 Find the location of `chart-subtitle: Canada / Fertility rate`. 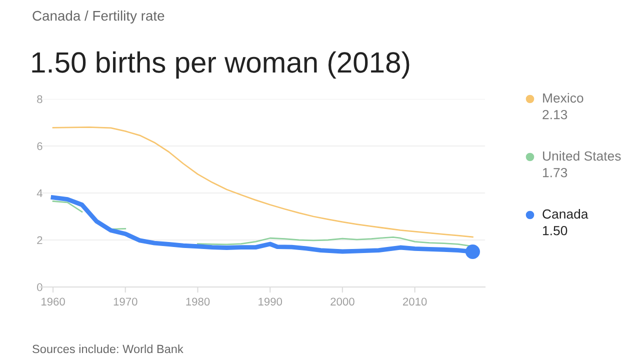

chart-subtitle: Canada / Fertility rate is located at coordinates (98, 17).